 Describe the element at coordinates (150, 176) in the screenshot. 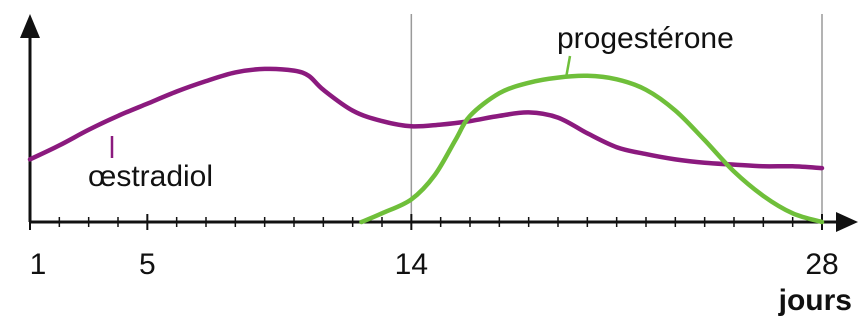

I see `series-label-oestradiol: œstradiol` at that location.